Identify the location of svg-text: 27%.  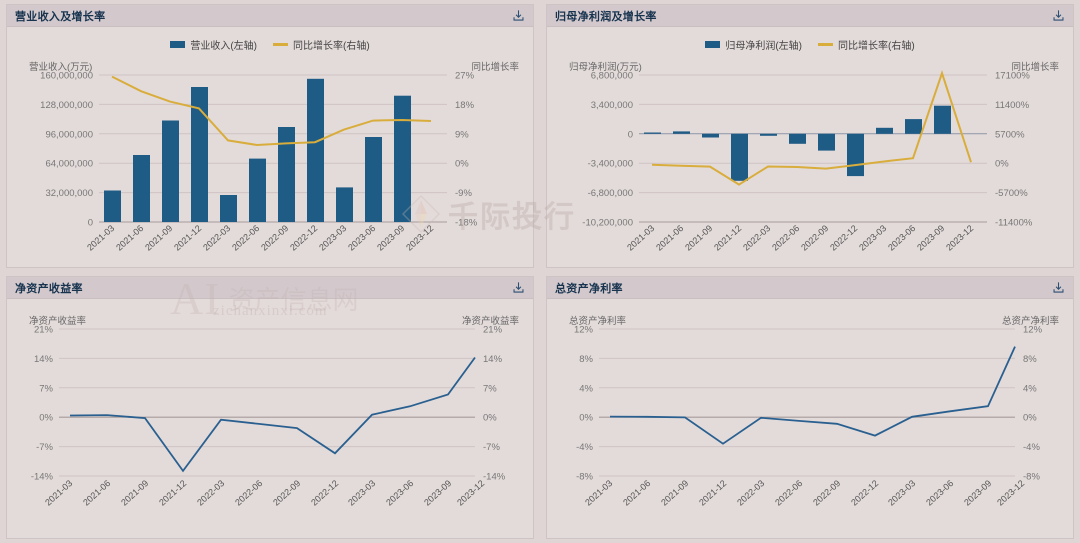
(465, 76).